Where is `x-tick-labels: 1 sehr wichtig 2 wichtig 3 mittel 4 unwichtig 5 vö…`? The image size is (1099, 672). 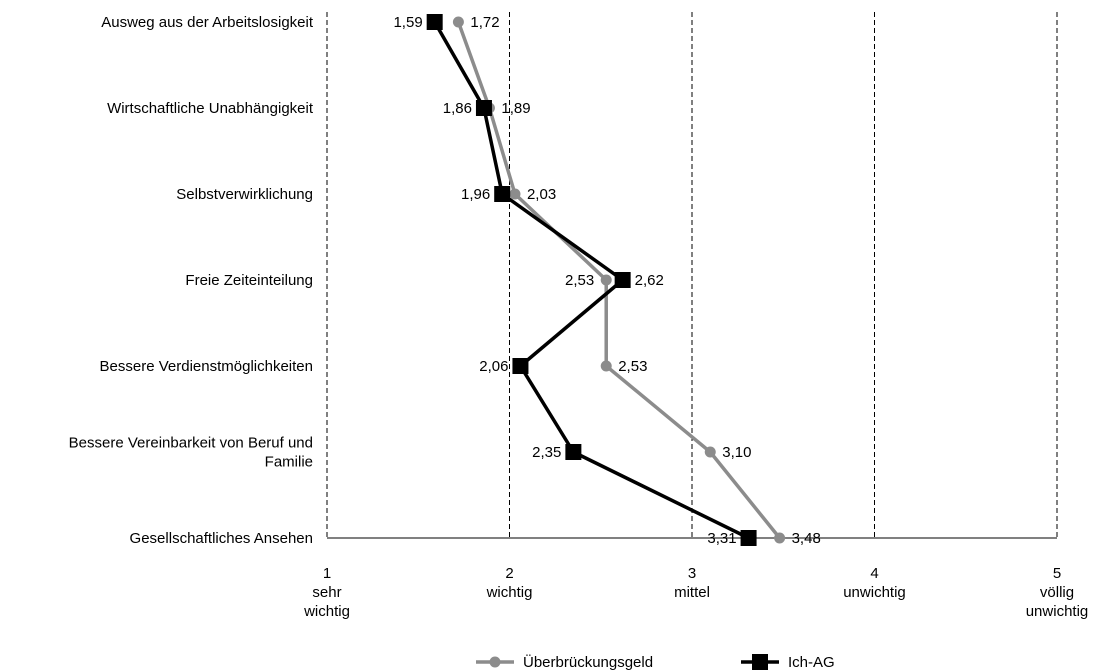 x-tick-labels: 1 sehr wichtig 2 wichtig 3 mittel 4 unwichtig 5 vö… is located at coordinates (695, 592).